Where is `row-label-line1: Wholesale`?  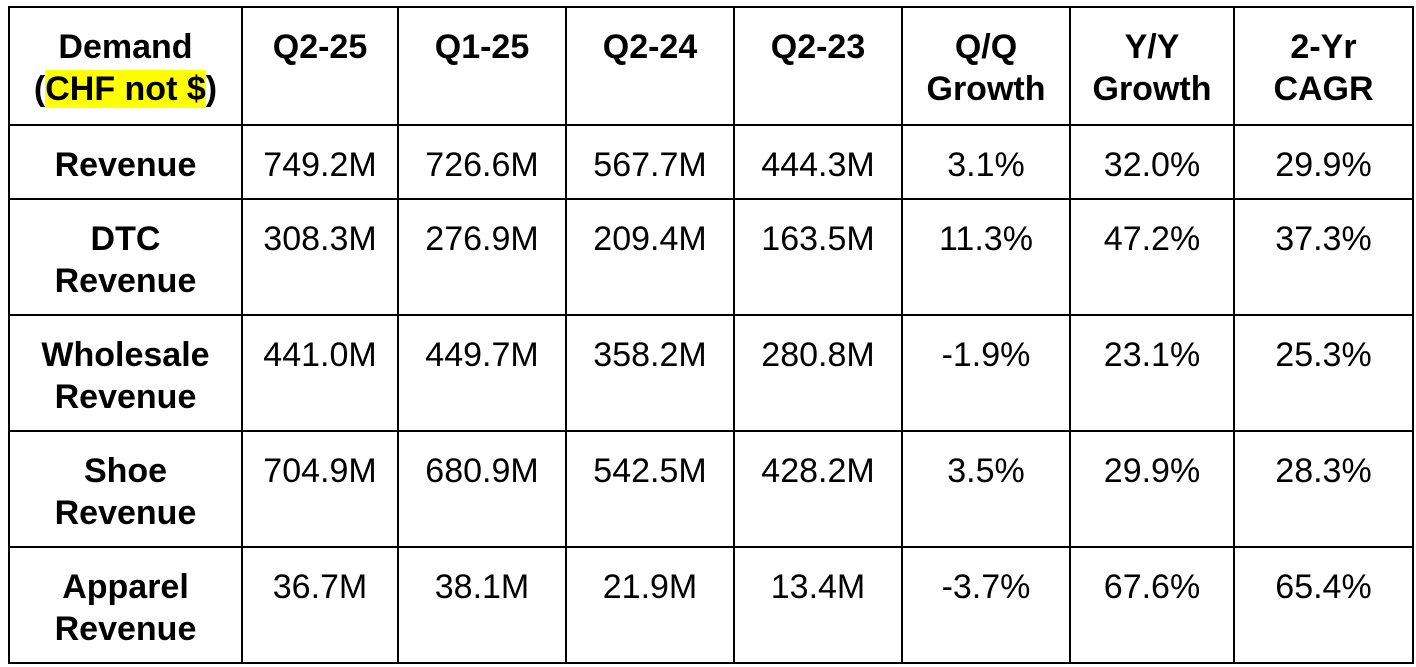
row-label-line1: Wholesale is located at coordinates (125, 355).